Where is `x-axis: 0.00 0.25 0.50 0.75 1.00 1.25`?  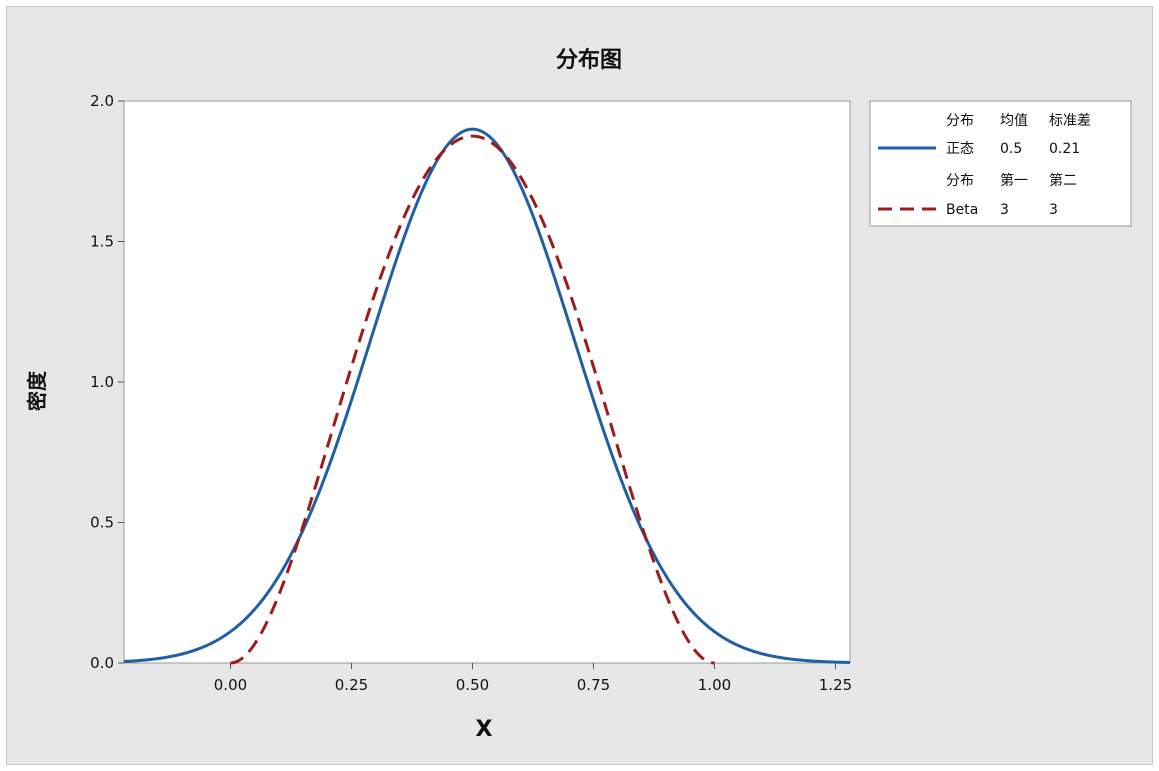 x-axis: 0.00 0.25 0.50 0.75 1.00 1.25 is located at coordinates (533, 678).